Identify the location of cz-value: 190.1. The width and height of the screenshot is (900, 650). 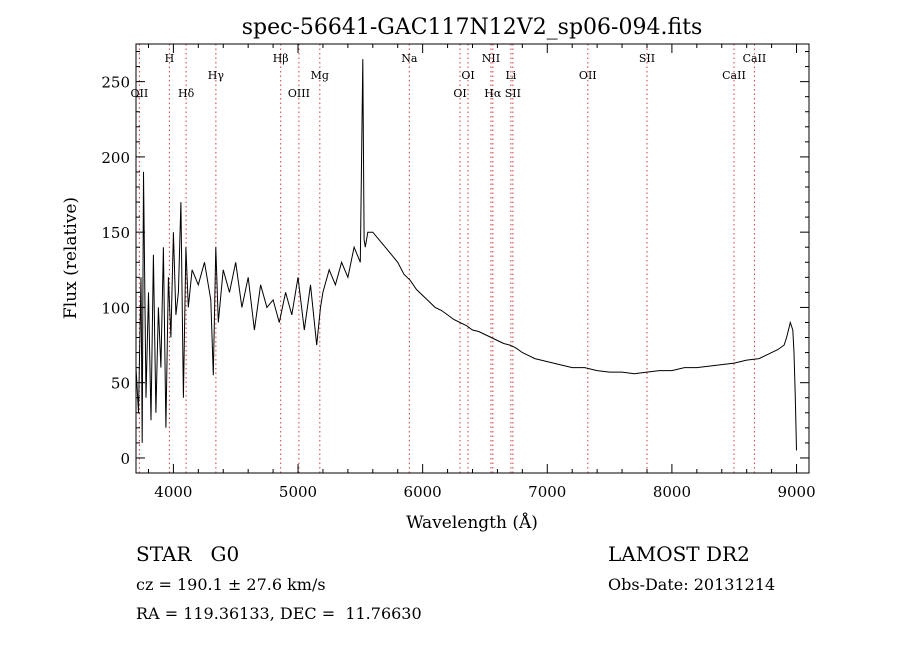
(199, 584).